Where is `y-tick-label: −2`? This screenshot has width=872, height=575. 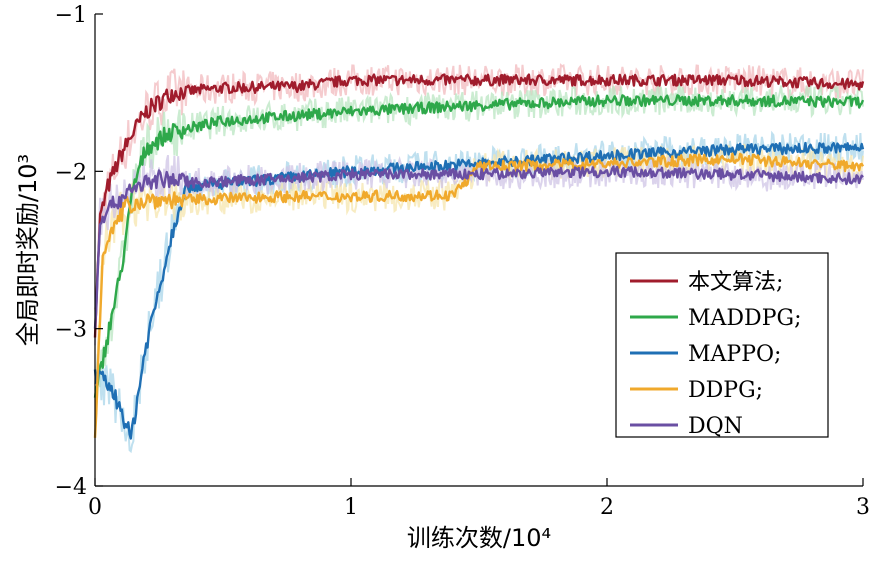
y-tick-label: −2 is located at coordinates (71, 172).